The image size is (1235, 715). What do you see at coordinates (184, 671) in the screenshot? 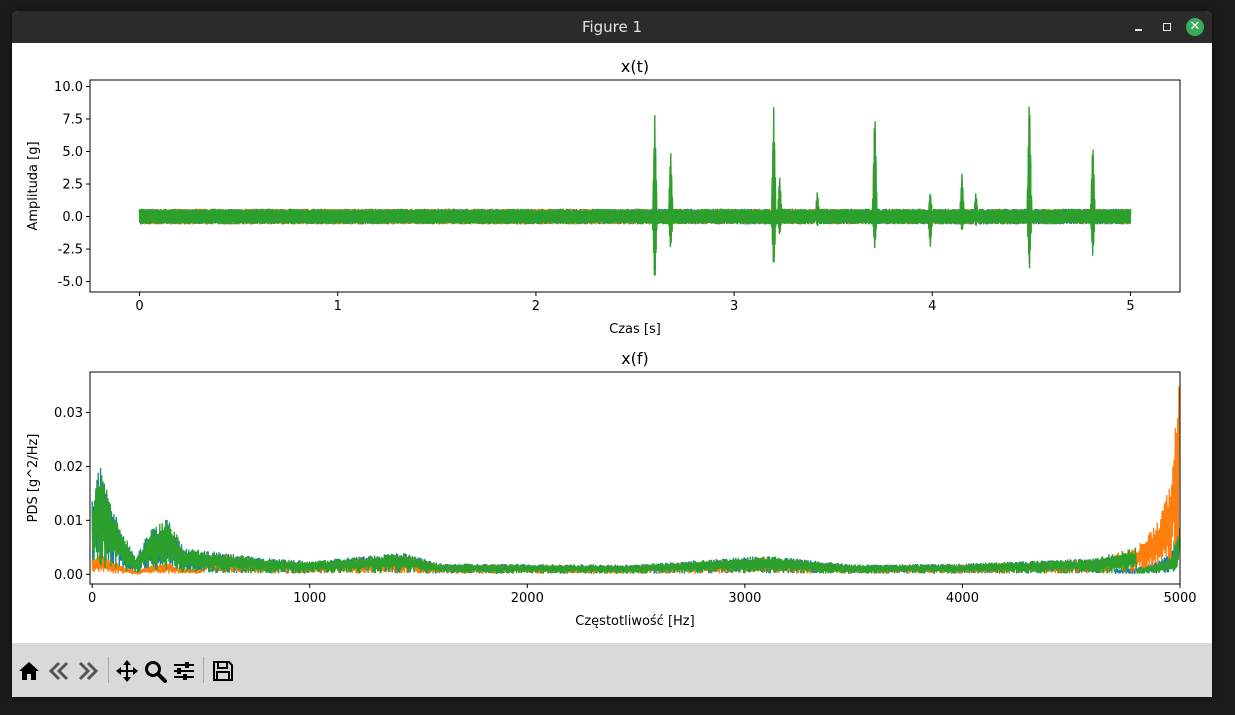
I see `configure-subplots-icon` at bounding box center [184, 671].